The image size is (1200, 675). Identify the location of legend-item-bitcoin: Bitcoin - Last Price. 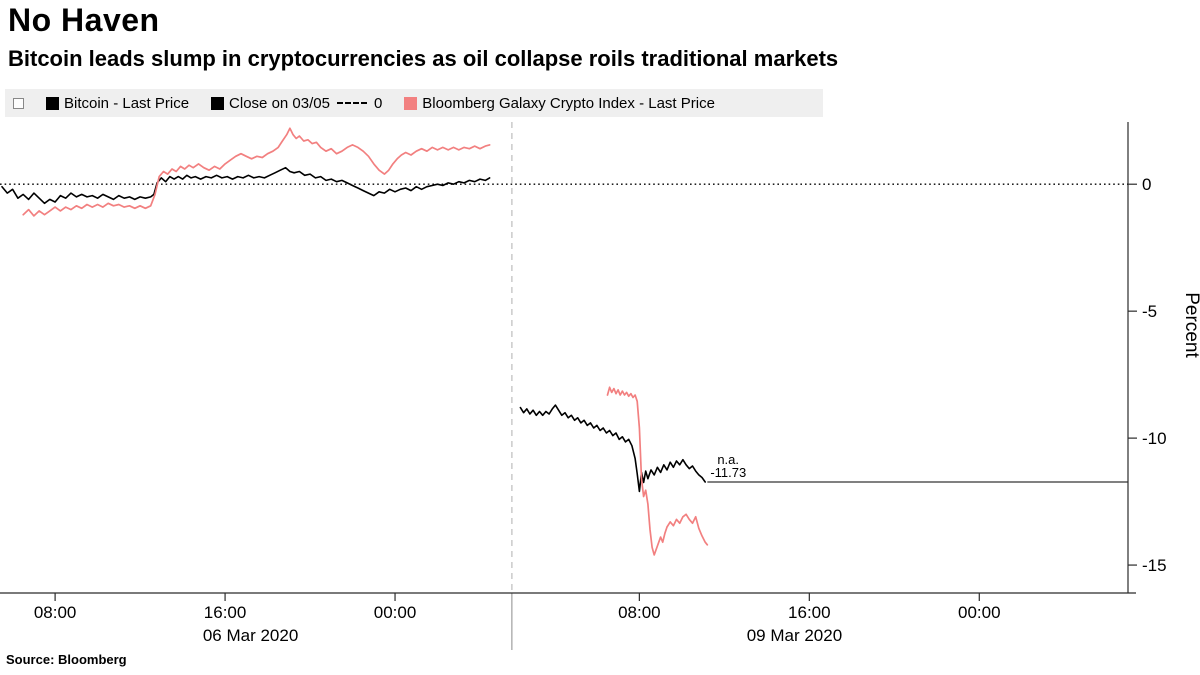
(117, 103).